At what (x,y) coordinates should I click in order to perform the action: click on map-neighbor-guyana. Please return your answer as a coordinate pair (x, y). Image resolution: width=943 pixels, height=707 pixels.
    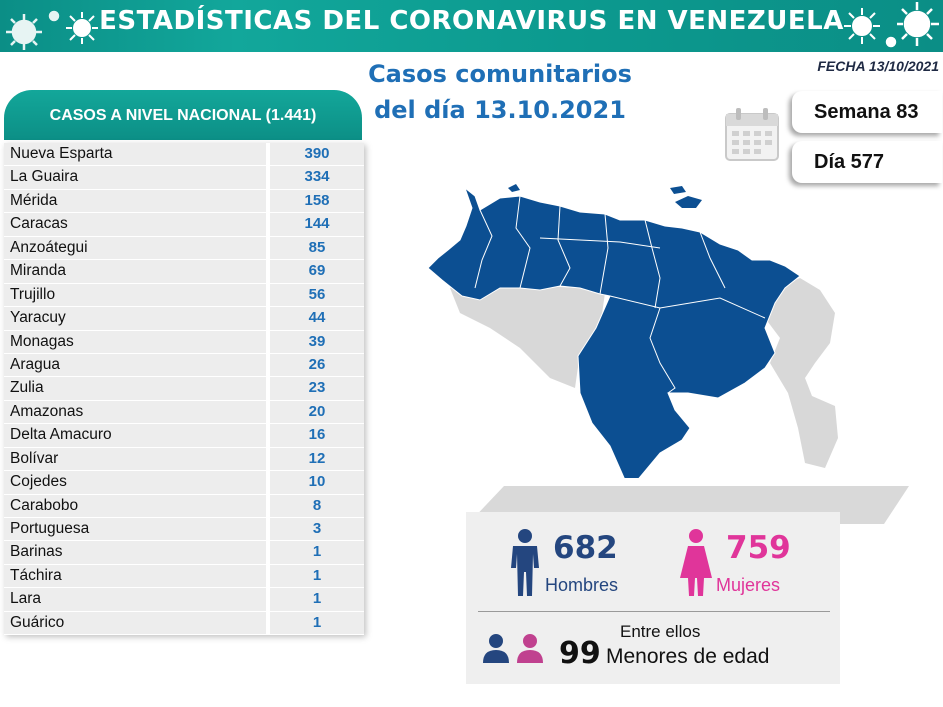
    Looking at the image, I should click on (801, 373).